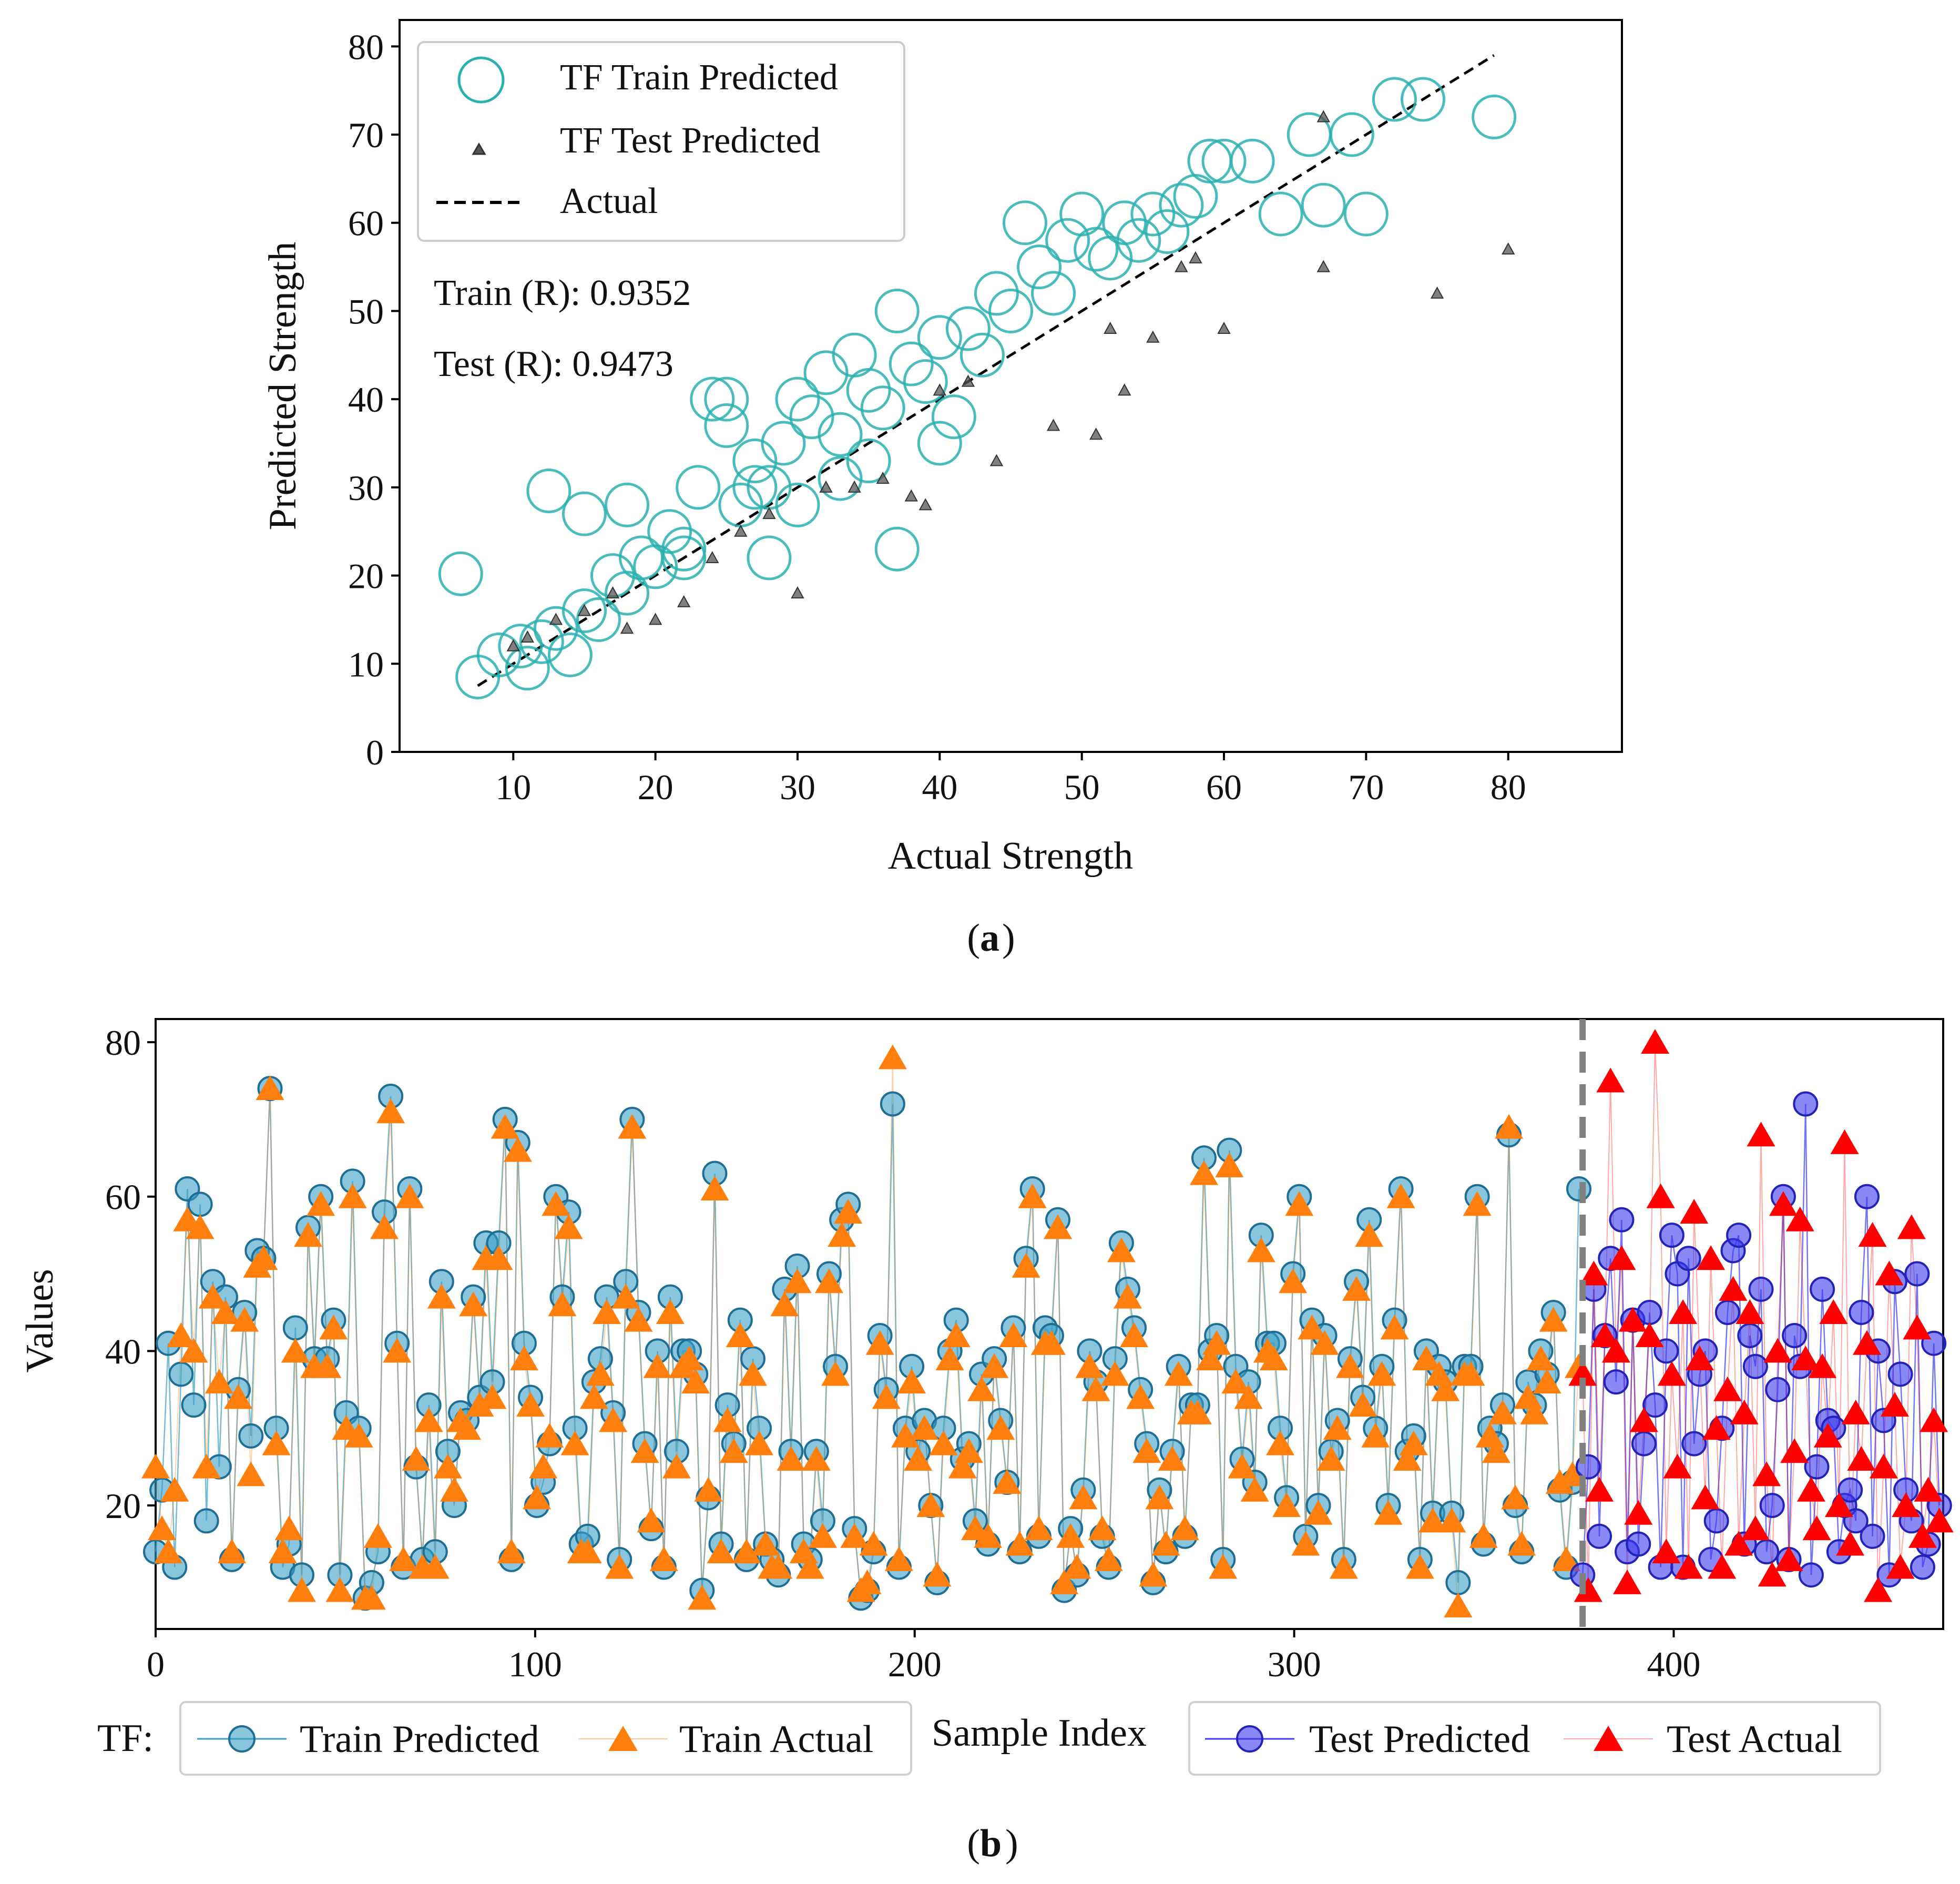 The image size is (1960, 1884). What do you see at coordinates (1534, 1738) in the screenshot?
I see `panel-b-legend-right-box` at bounding box center [1534, 1738].